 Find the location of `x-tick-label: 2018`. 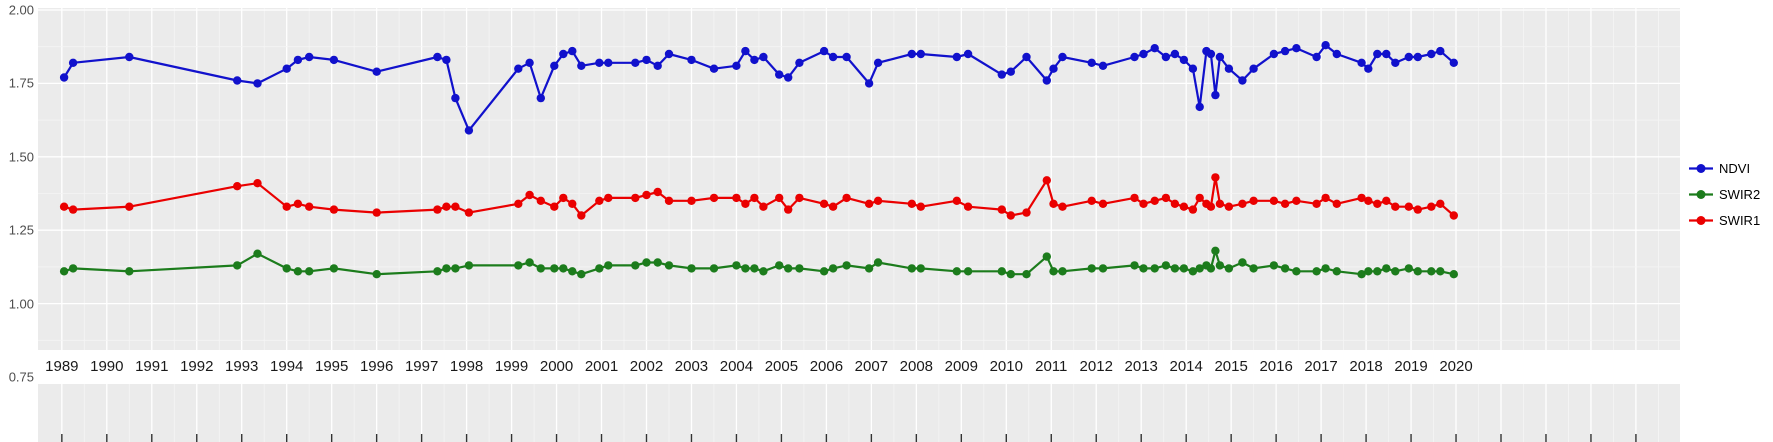

x-tick-label: 2018 is located at coordinates (1366, 366).